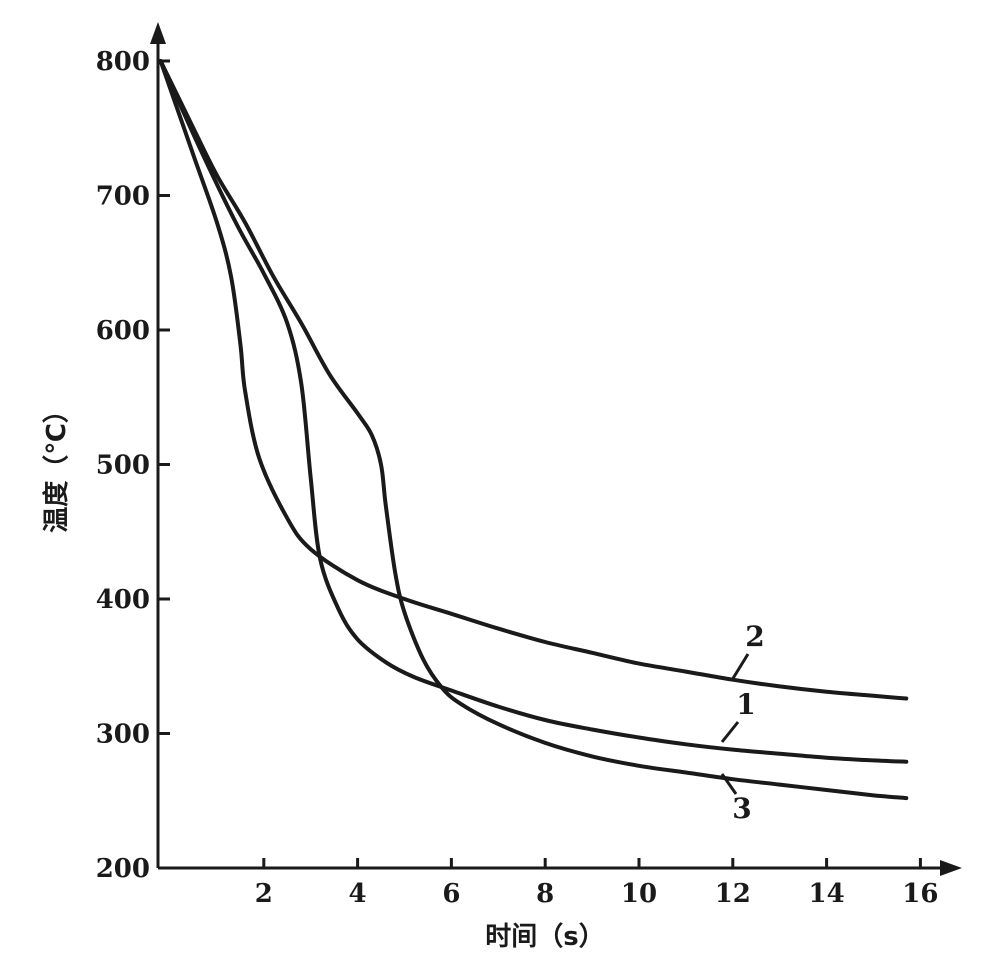  I want to click on y-tick-label: 400, so click(123, 600).